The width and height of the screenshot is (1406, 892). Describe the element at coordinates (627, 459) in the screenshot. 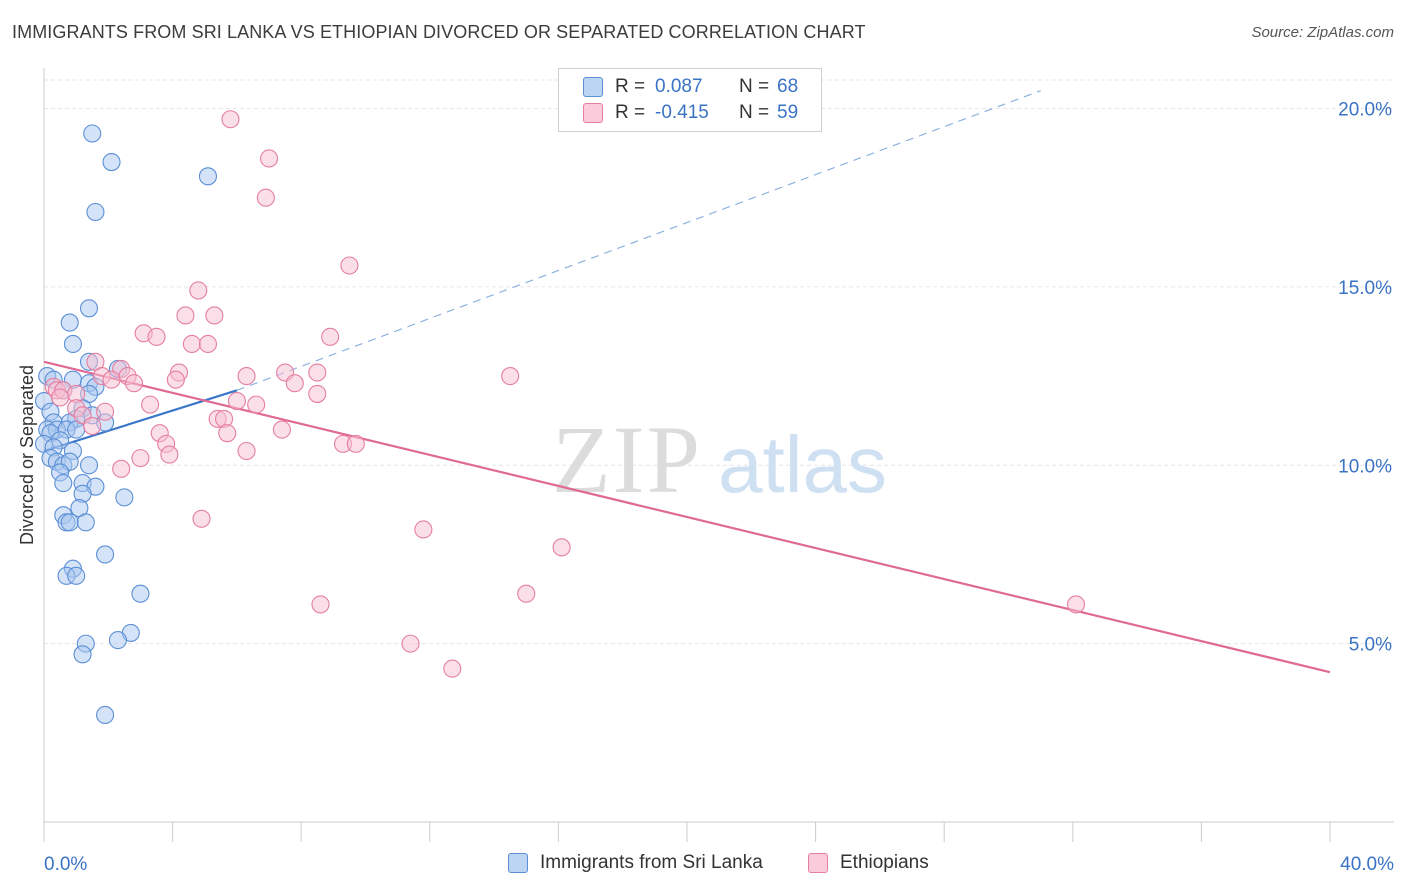

I see `watermark-zip: ZIP` at that location.